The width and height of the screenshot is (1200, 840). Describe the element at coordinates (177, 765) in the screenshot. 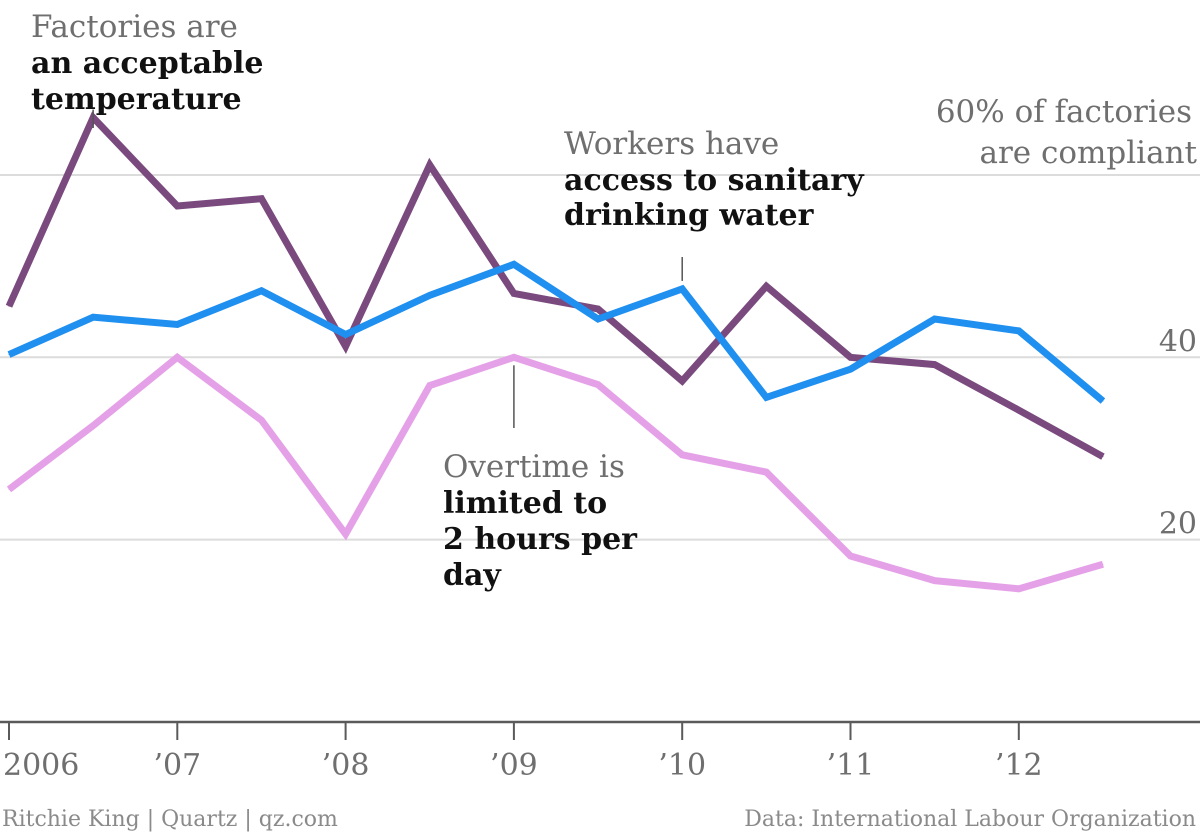

I see `x-tick-label-1: ’07` at that location.